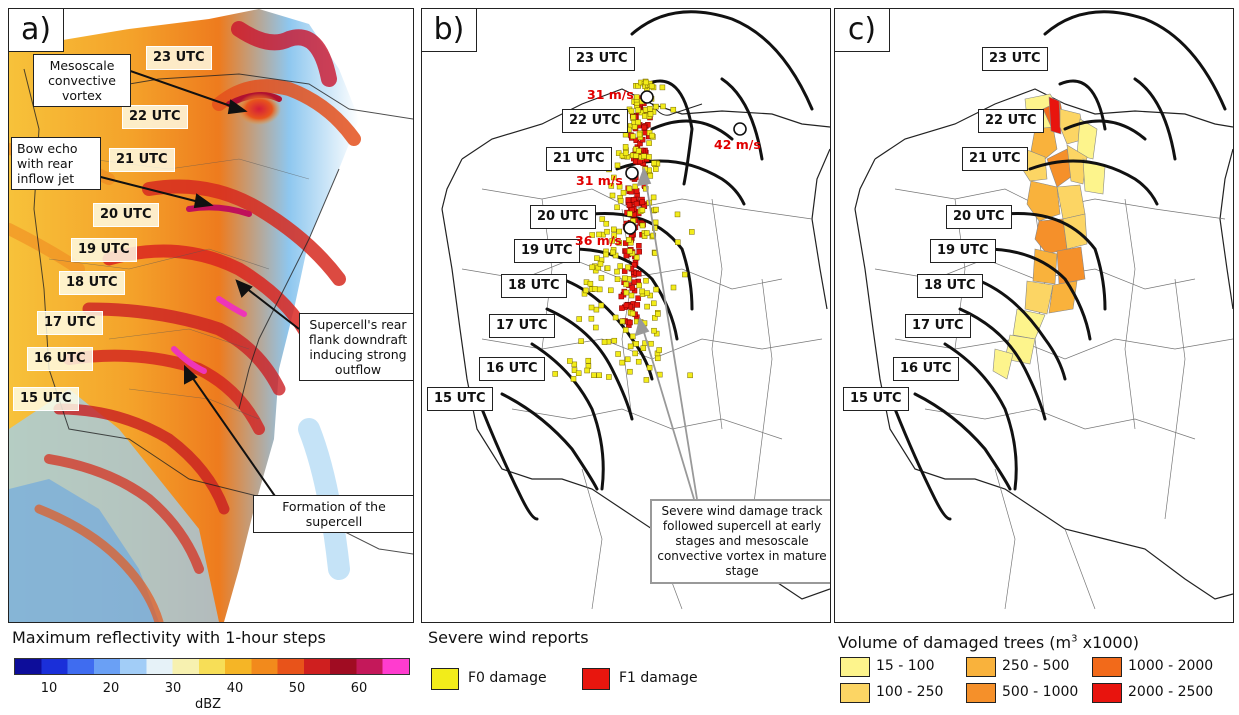  I want to click on wind-speed-label-4: 36 m/s, so click(598, 240).